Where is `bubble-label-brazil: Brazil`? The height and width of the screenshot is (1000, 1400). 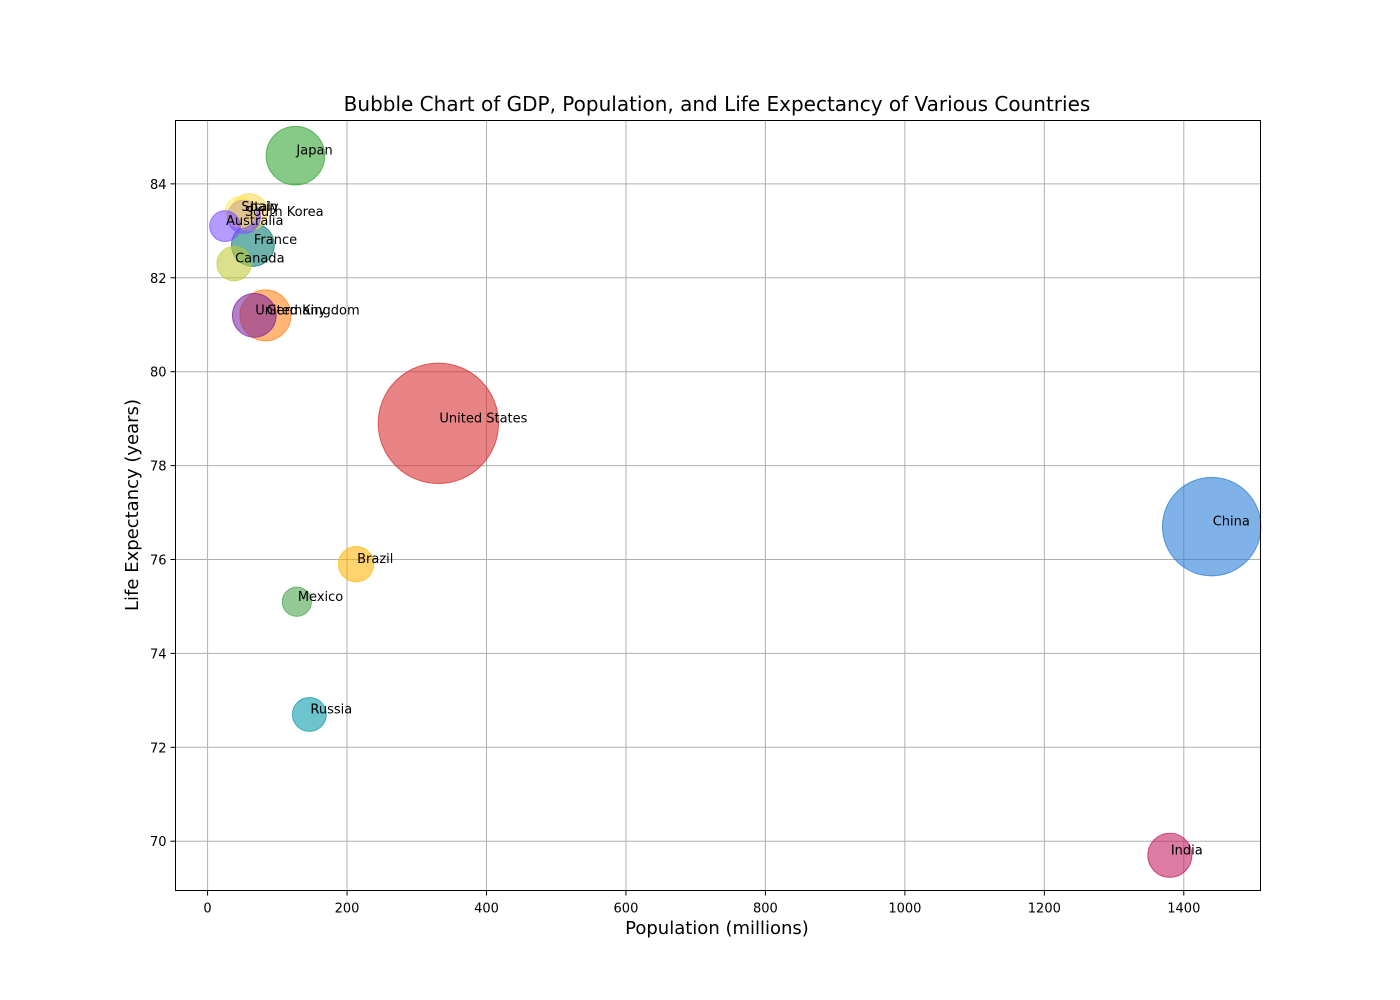
bubble-label-brazil: Brazil is located at coordinates (375, 559).